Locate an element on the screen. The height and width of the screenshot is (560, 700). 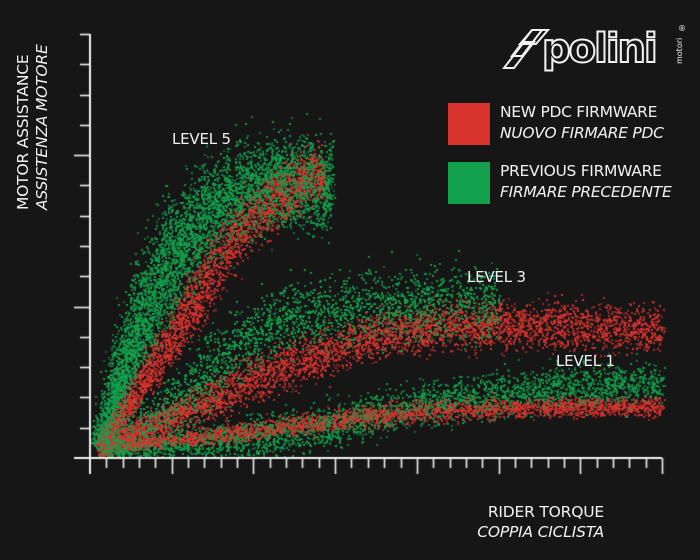
annotation-level-5: LEVEL 5 is located at coordinates (201, 139).